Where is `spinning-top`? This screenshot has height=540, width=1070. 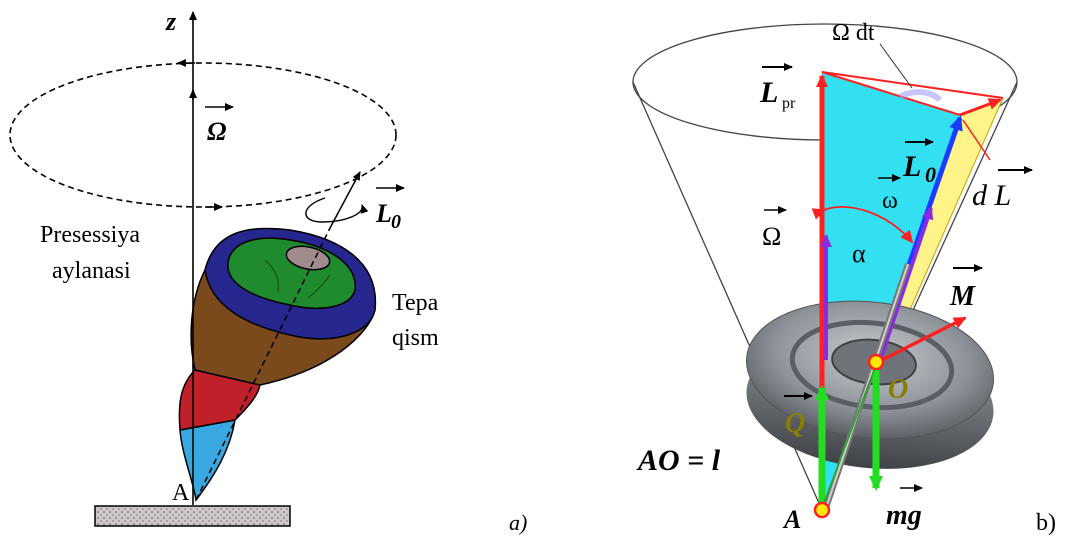
spinning-top is located at coordinates (277, 364).